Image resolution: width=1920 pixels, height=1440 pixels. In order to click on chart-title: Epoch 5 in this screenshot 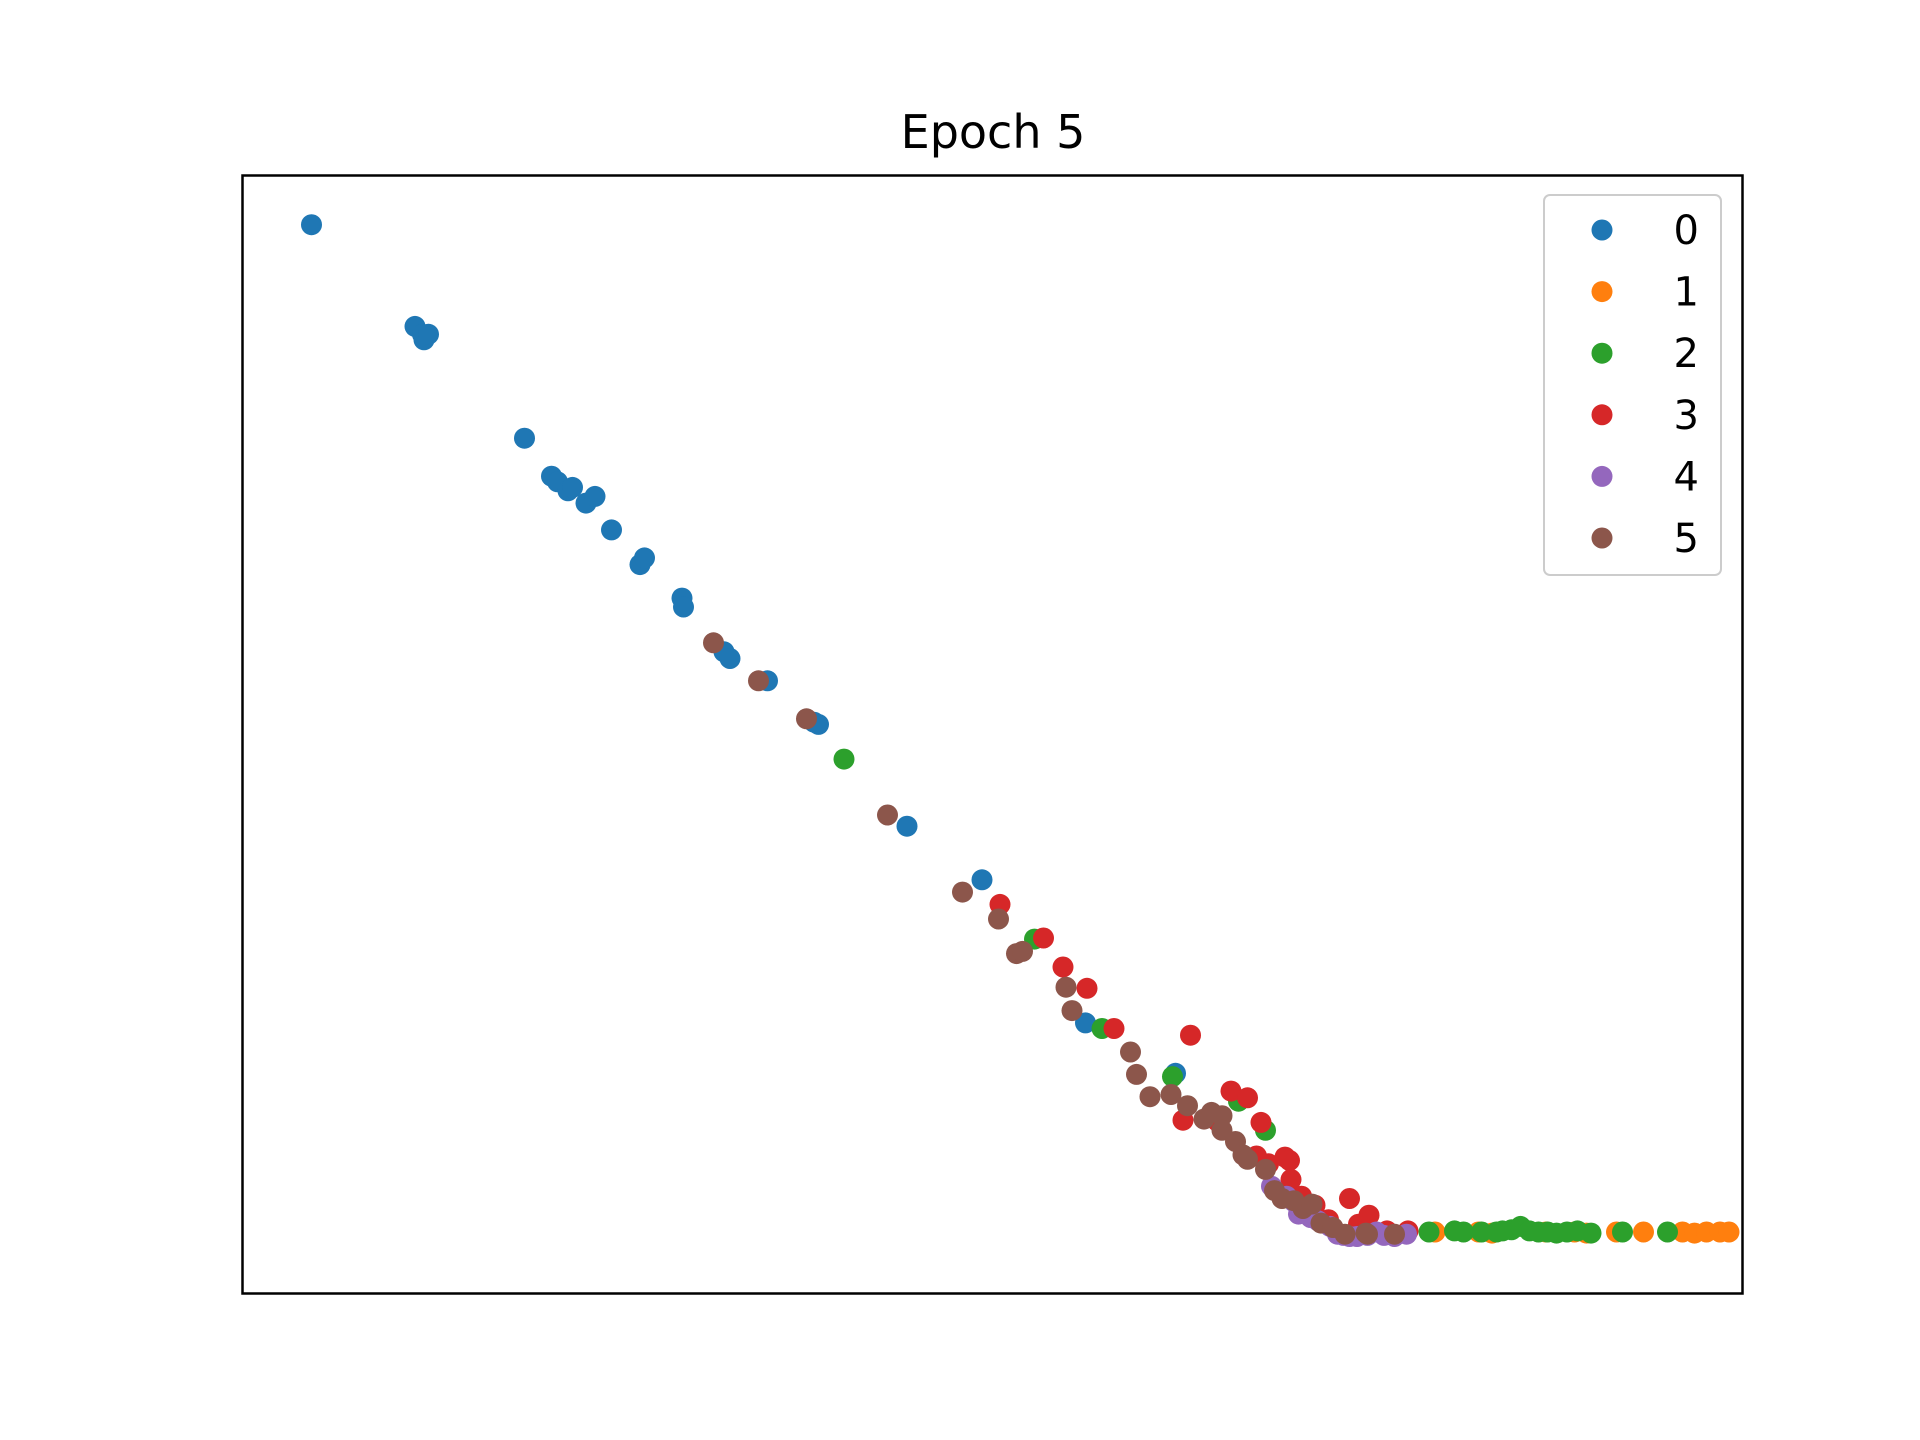, I will do `click(993, 132)`.